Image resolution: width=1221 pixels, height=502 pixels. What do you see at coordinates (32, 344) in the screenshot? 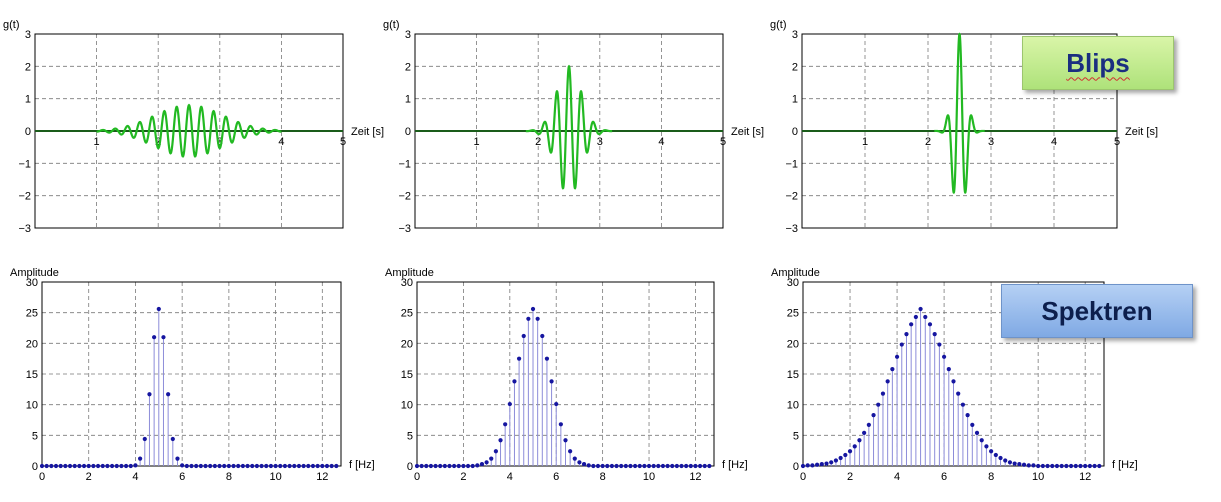
I see `y-tick-label: 20` at bounding box center [32, 344].